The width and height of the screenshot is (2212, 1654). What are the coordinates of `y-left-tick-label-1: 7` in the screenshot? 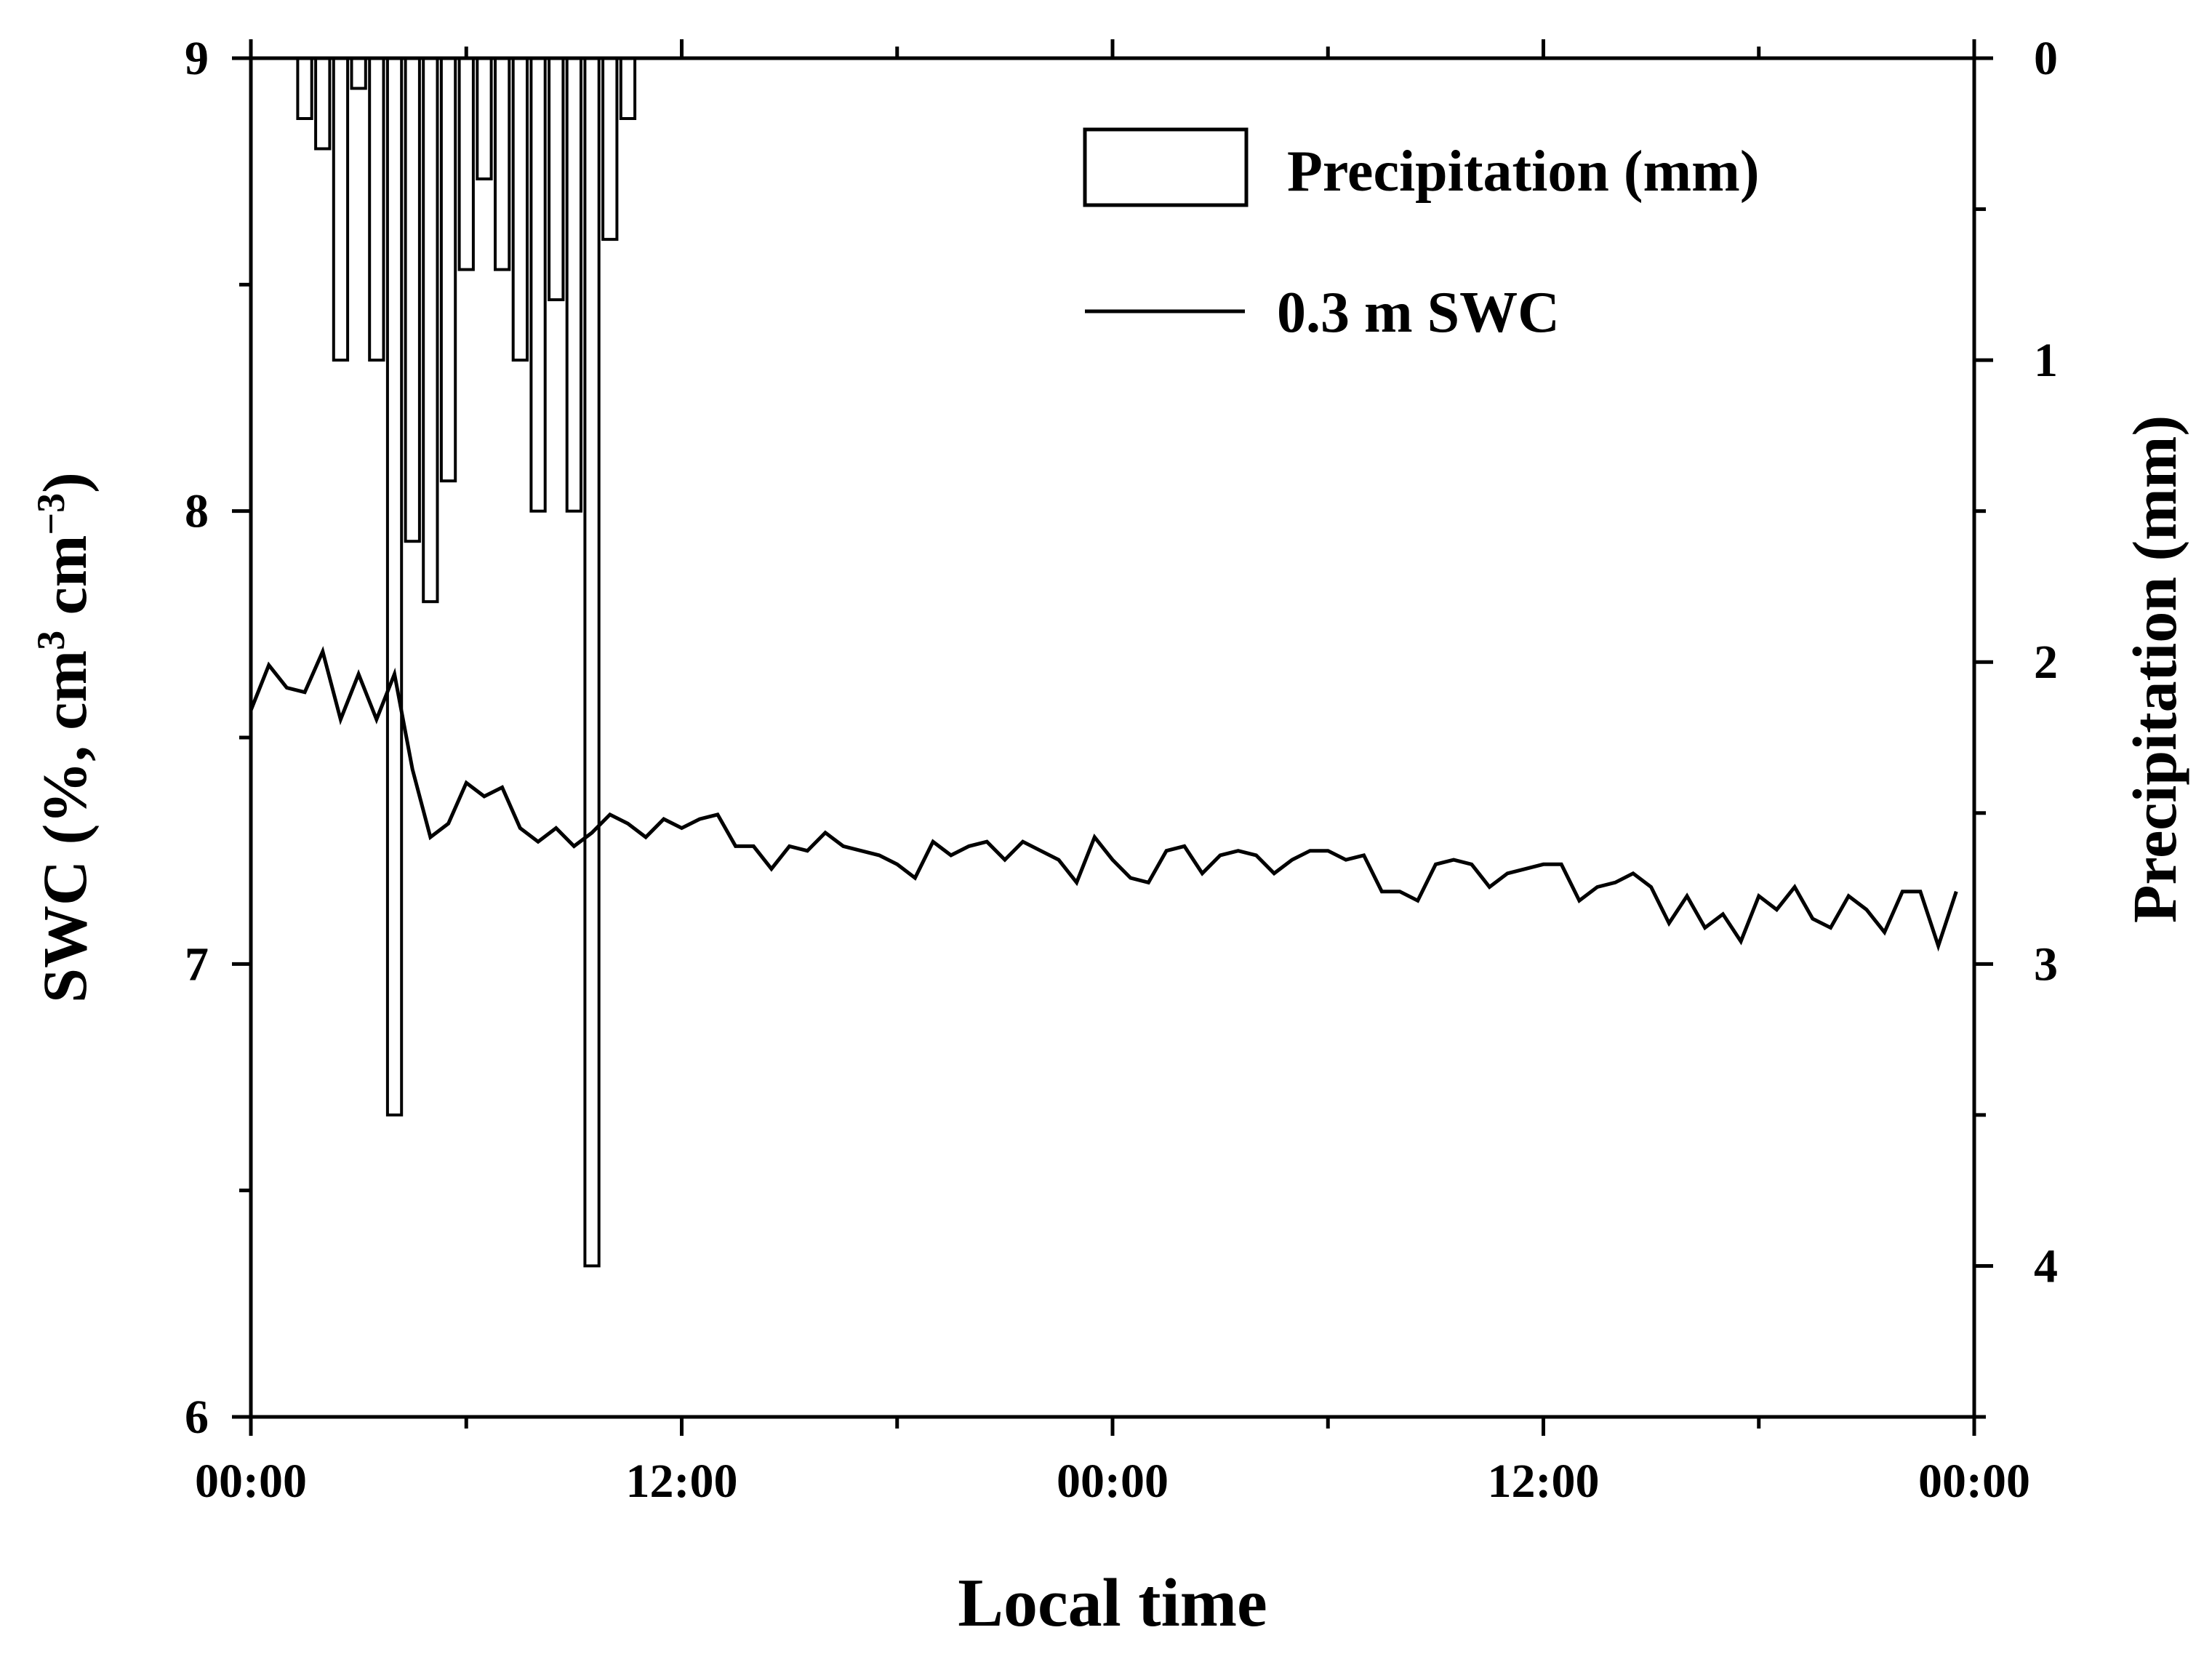 It's located at (197, 965).